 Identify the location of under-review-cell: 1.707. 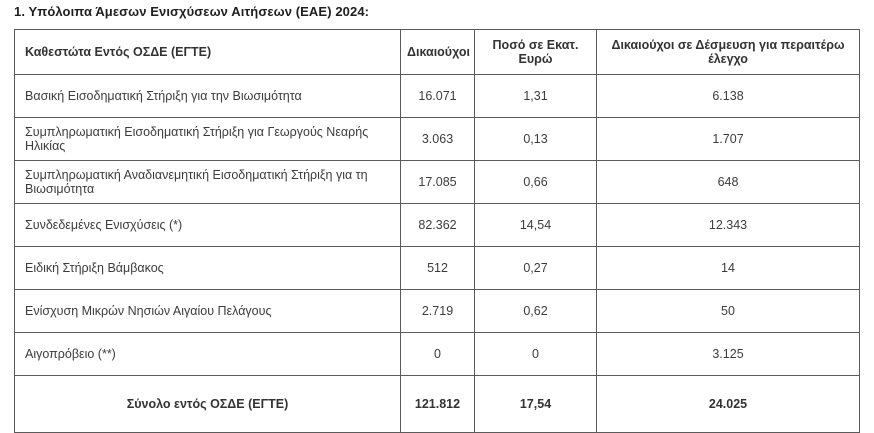
(728, 139).